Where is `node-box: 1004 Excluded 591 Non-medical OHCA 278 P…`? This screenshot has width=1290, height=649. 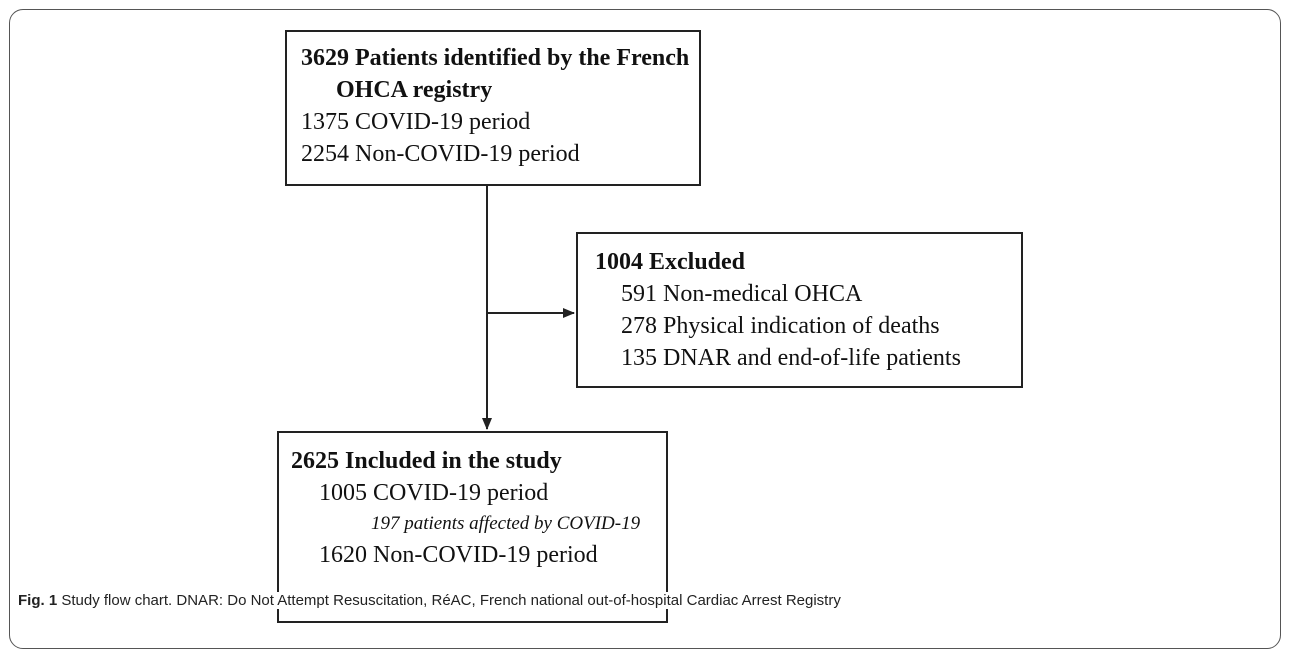
node-box: 1004 Excluded 591 Non-medical OHCA 278 P… is located at coordinates (799, 310).